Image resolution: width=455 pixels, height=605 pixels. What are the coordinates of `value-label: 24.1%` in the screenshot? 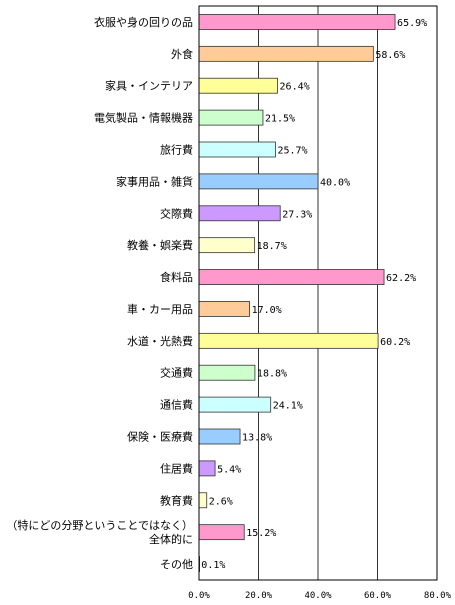 It's located at (288, 406).